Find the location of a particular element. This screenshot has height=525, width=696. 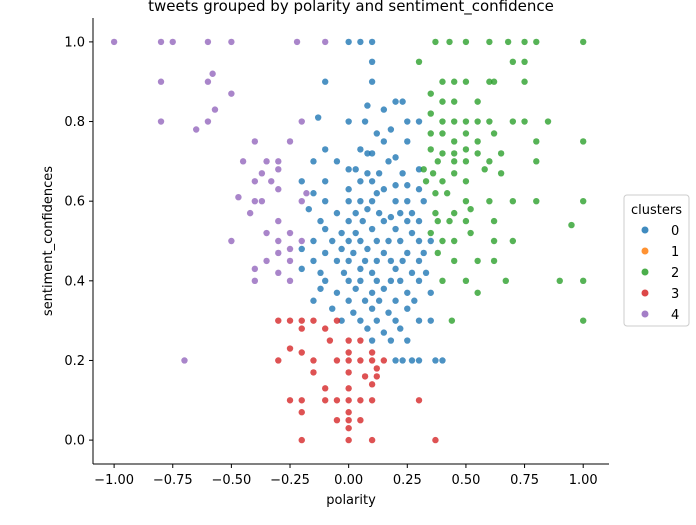

y-tick-label: 0.0 is located at coordinates (74, 441).